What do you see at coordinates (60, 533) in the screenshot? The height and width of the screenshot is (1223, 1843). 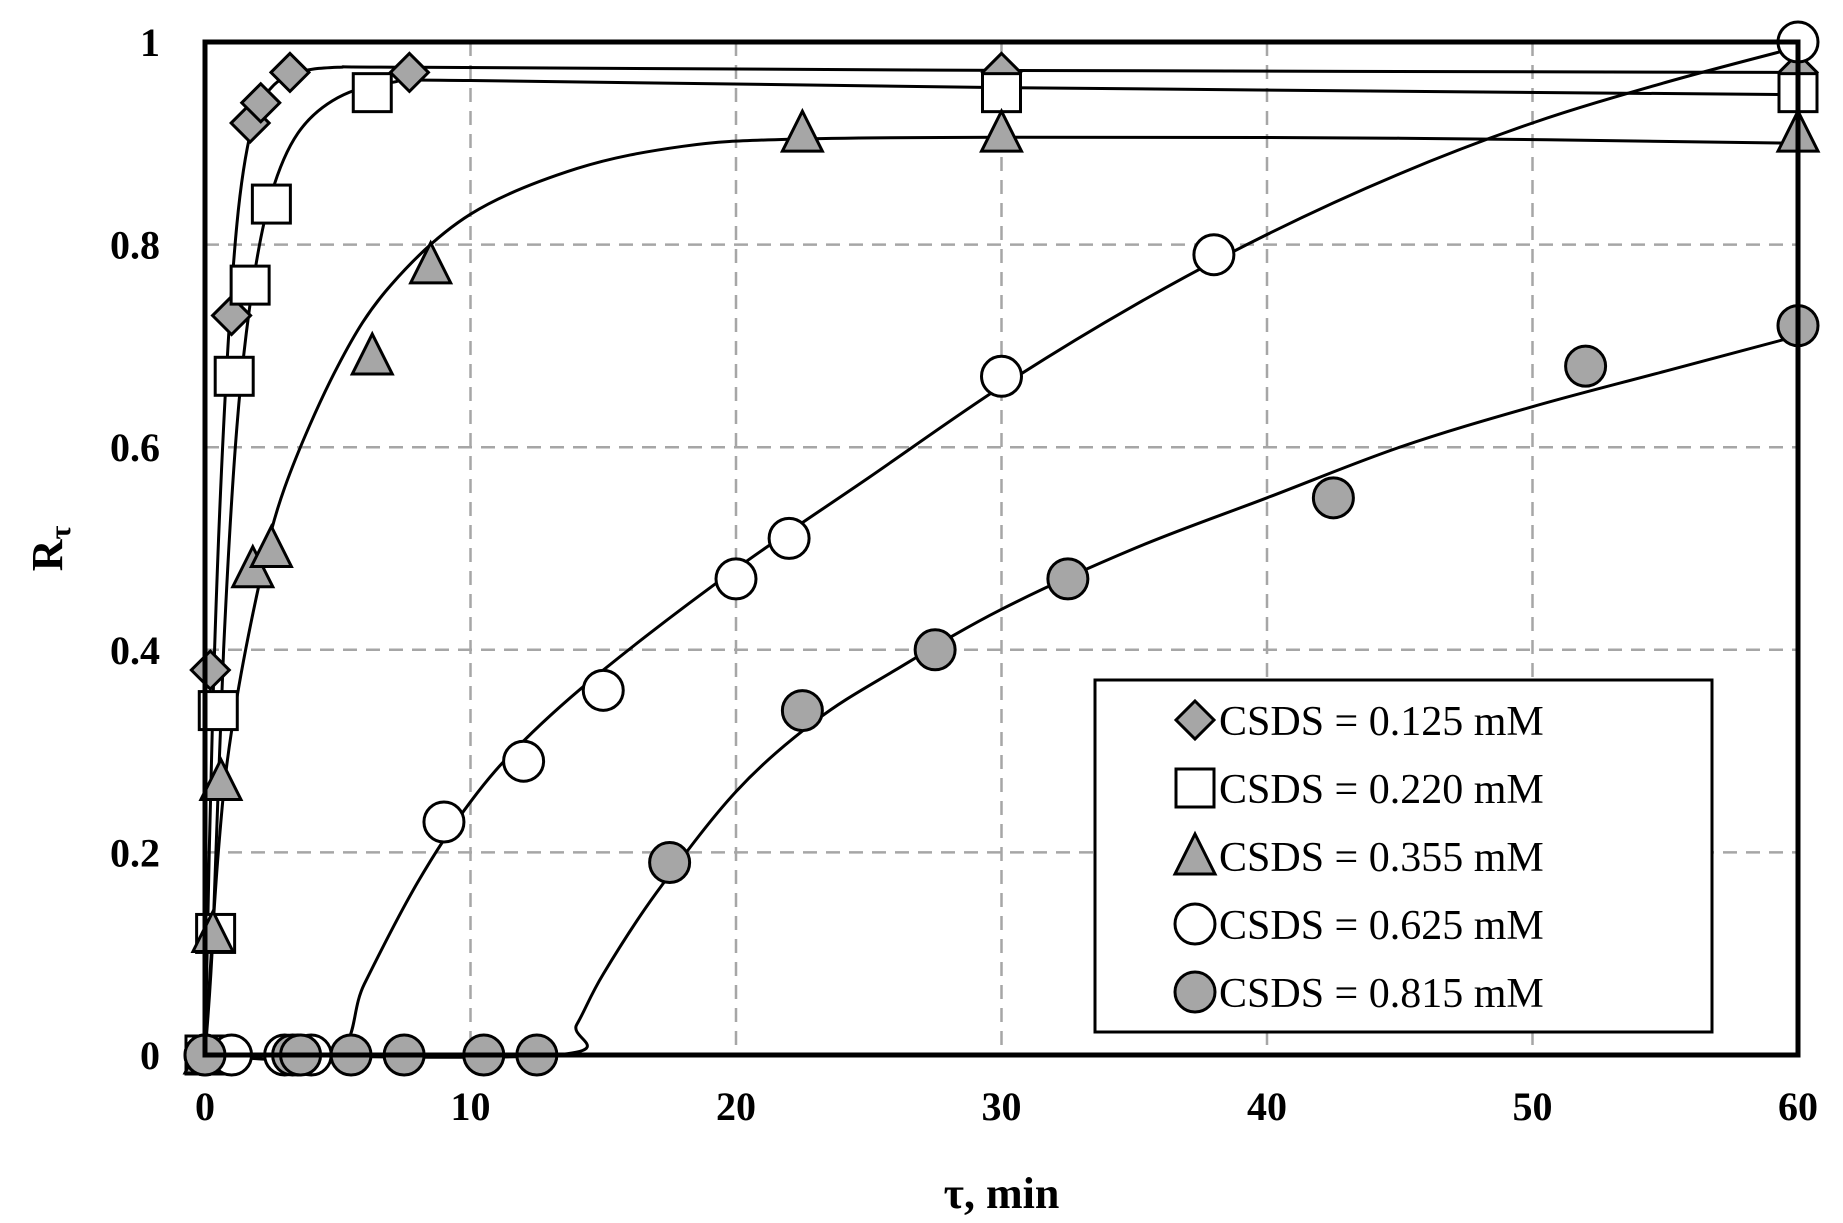 I see `y-axis-title-subscript: τ` at bounding box center [60, 533].